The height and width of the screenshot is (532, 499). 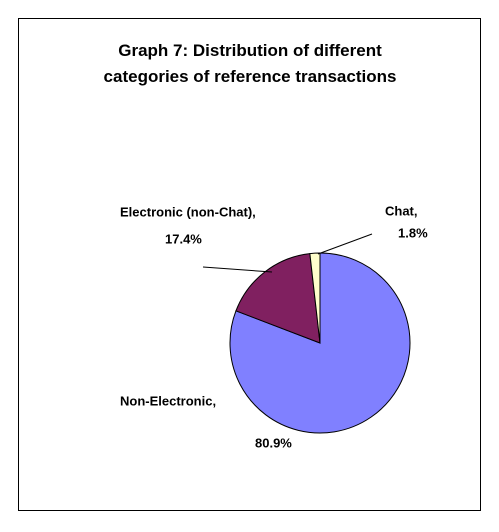 What do you see at coordinates (188, 211) in the screenshot?
I see `slice-label: Electronic (non-Chat),` at bounding box center [188, 211].